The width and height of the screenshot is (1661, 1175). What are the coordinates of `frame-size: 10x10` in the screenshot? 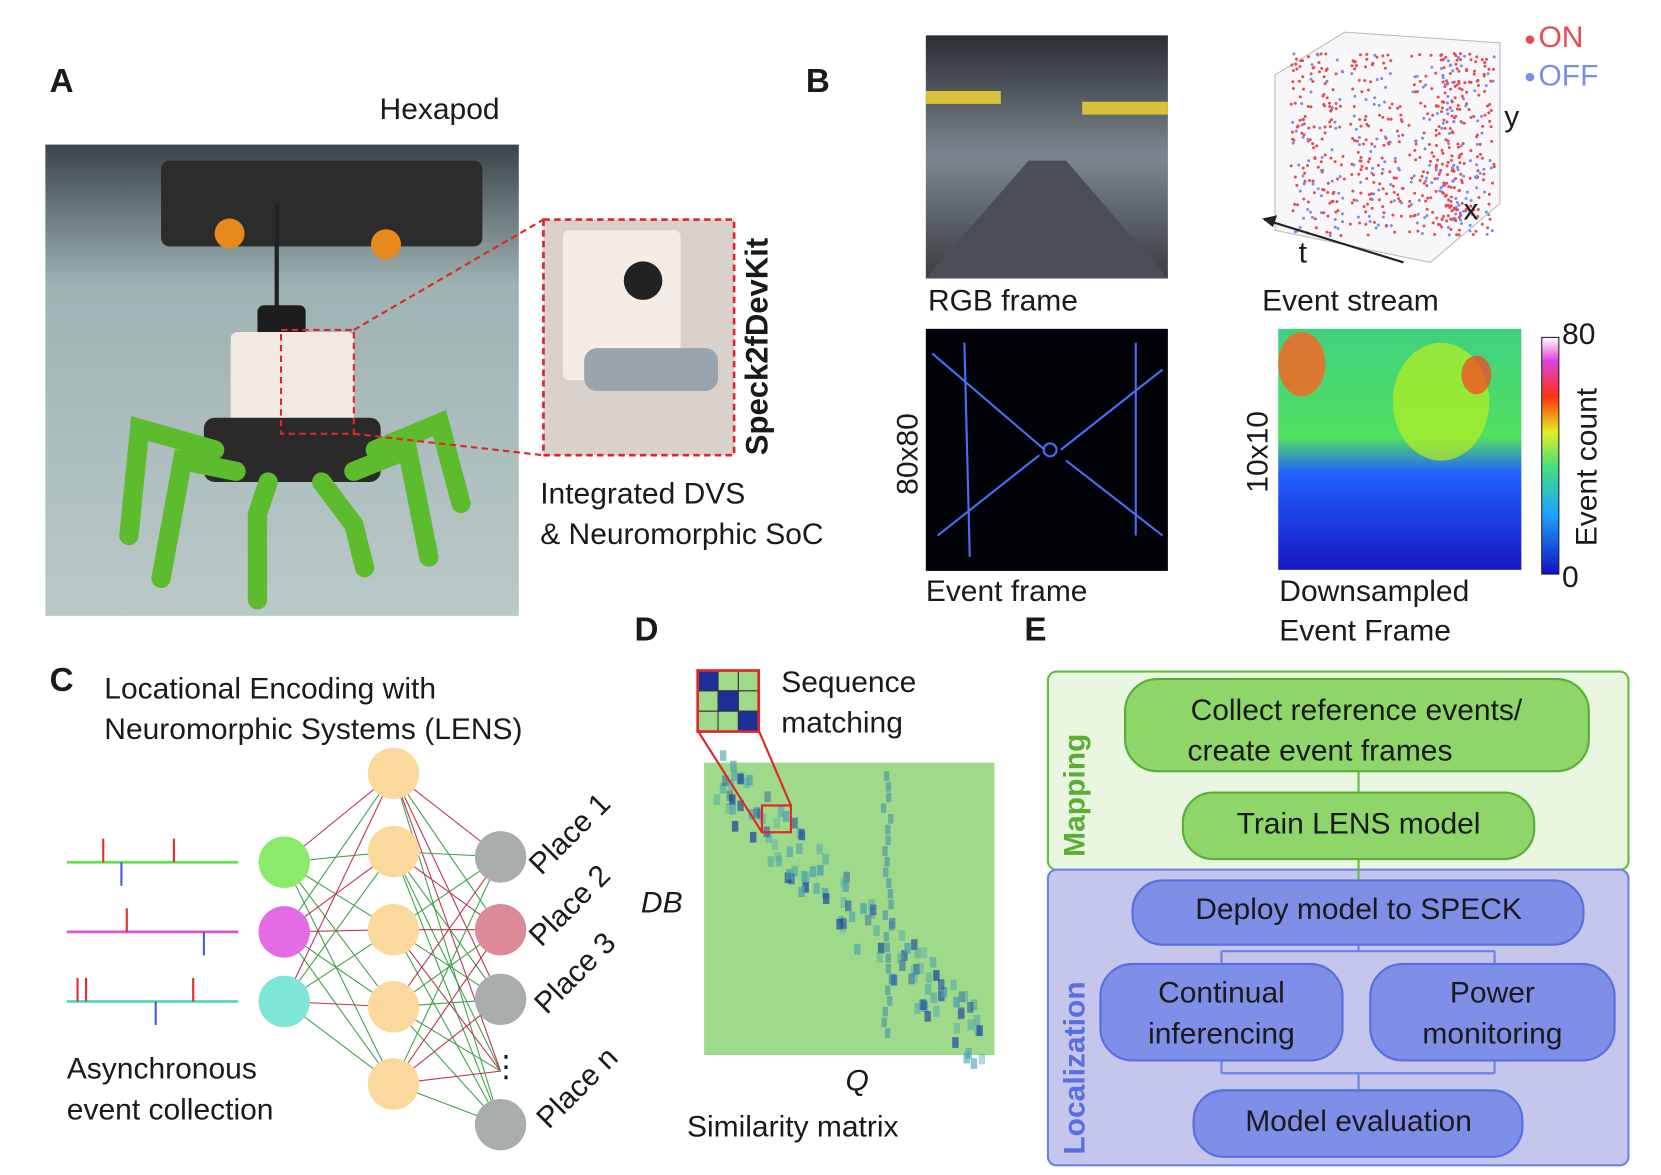 It's located at (1258, 452).